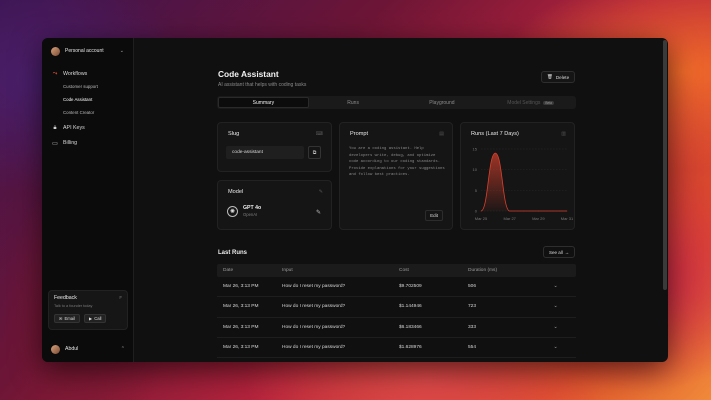  Describe the element at coordinates (396, 270) in the screenshot. I see `table-header: Date Input Cost Duration (ms)` at that location.